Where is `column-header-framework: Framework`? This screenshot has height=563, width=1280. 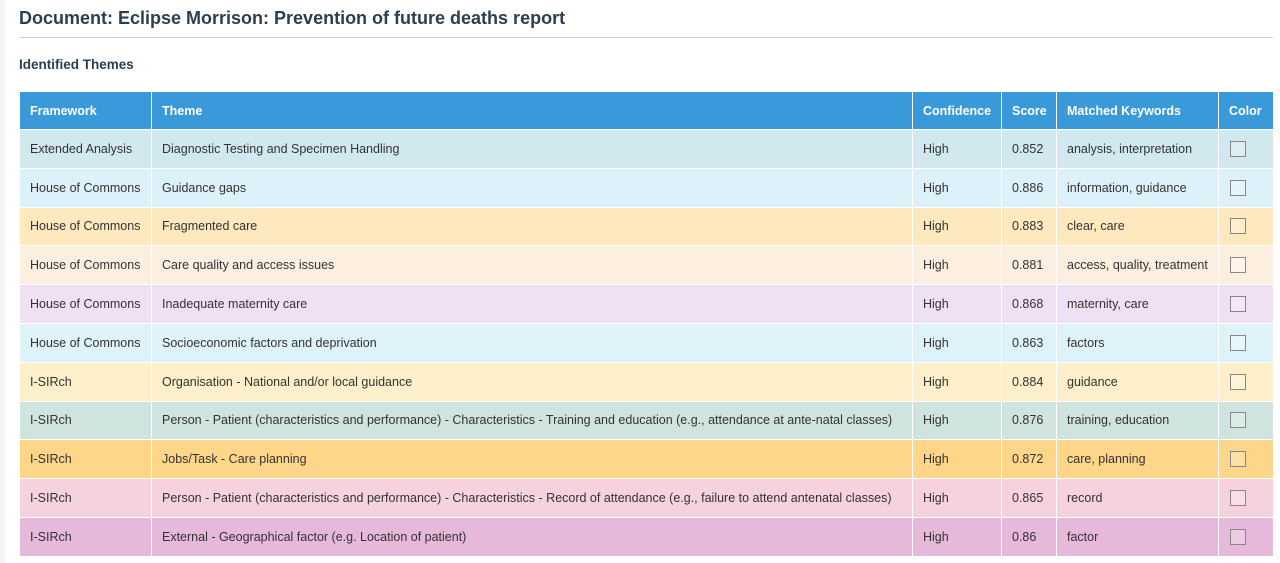 column-header-framework: Framework is located at coordinates (85, 110).